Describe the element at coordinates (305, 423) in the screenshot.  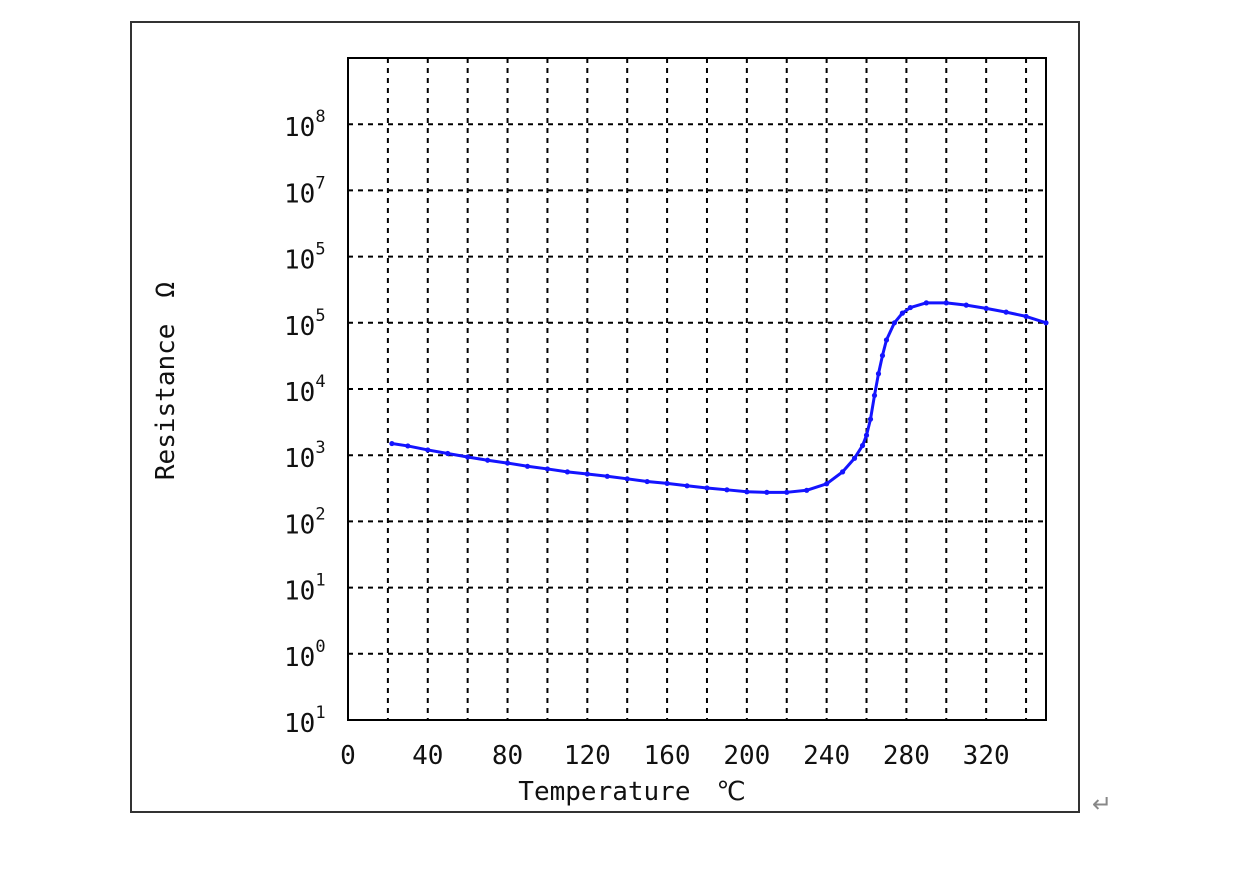
I see `y-tick-labels: 10¹ 10⁰ 10¹ 10² 10³ 10⁴ 10⁵ 10⁵ 10⁷ 10⁸` at that location.